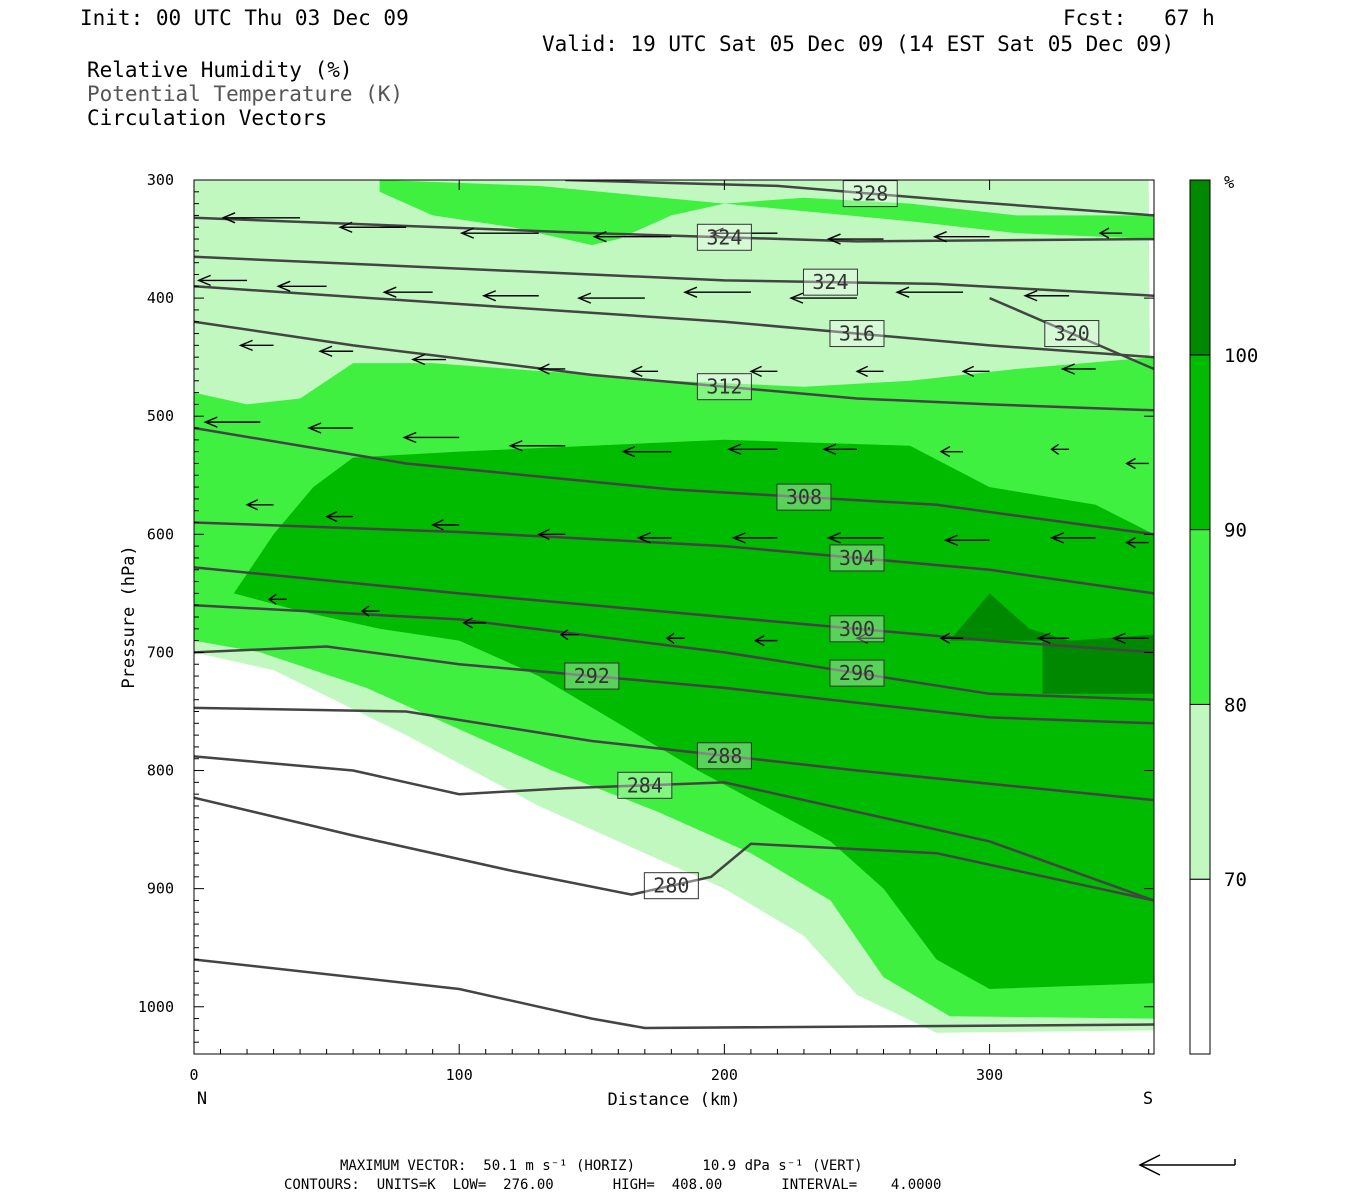  Describe the element at coordinates (674, 994) in the screenshot. I see `theta-contour-unlabeled` at that location.